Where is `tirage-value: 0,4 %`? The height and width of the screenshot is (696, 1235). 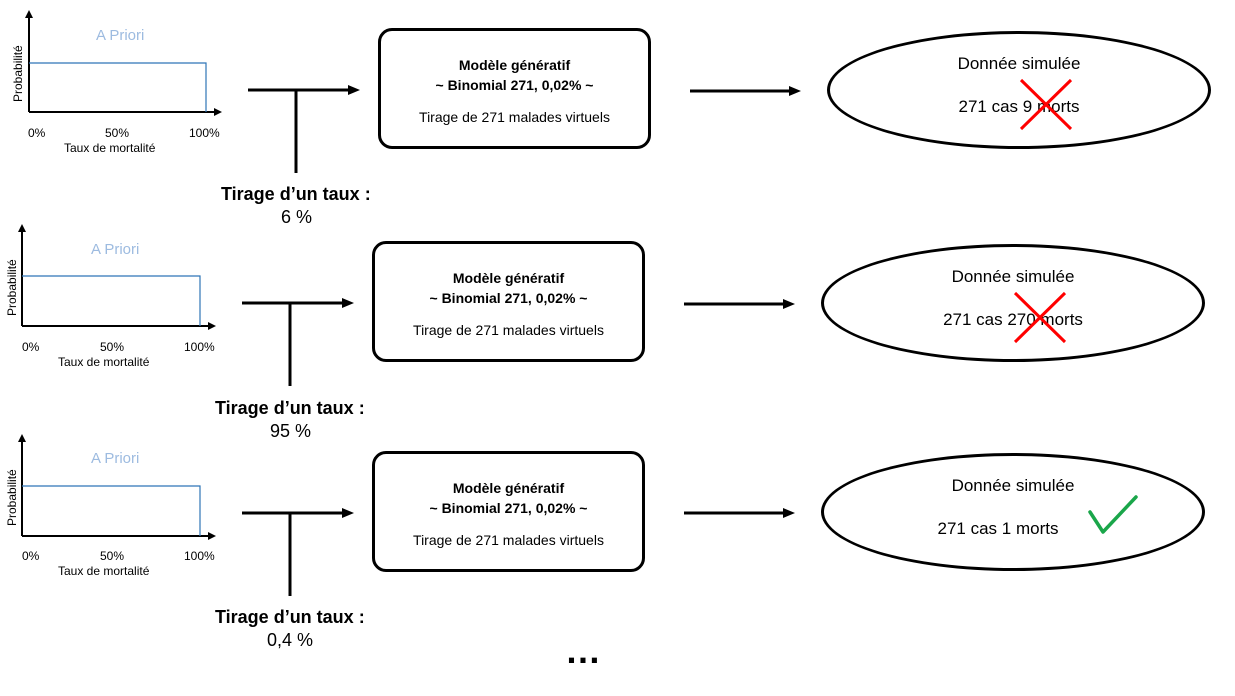
tirage-value: 0,4 % is located at coordinates (290, 640).